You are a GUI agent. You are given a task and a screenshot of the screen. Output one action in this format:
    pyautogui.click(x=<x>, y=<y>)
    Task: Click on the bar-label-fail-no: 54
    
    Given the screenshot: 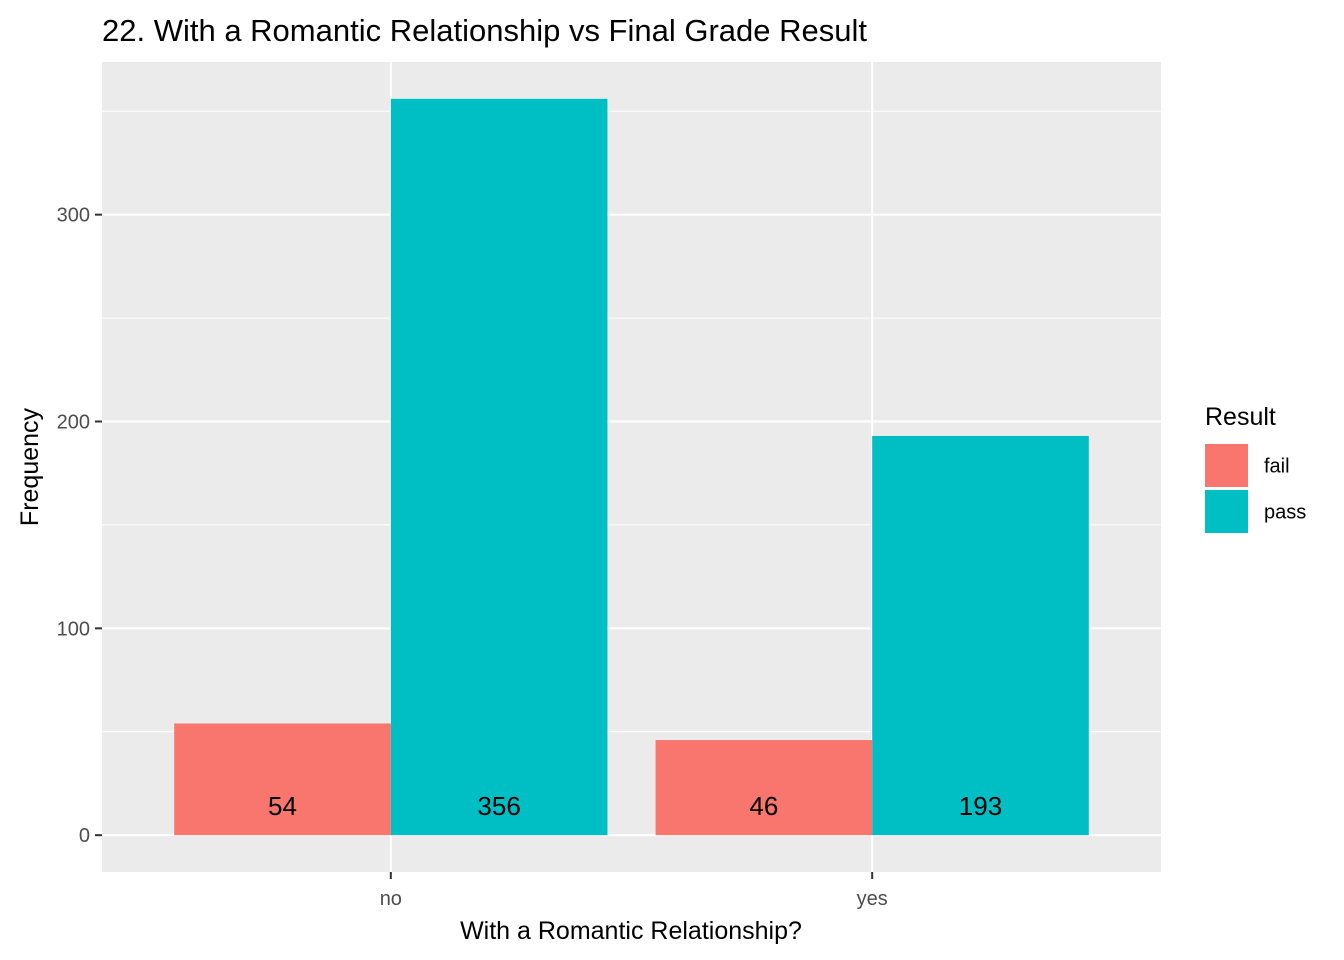 What is the action you would take?
    pyautogui.click(x=282, y=806)
    